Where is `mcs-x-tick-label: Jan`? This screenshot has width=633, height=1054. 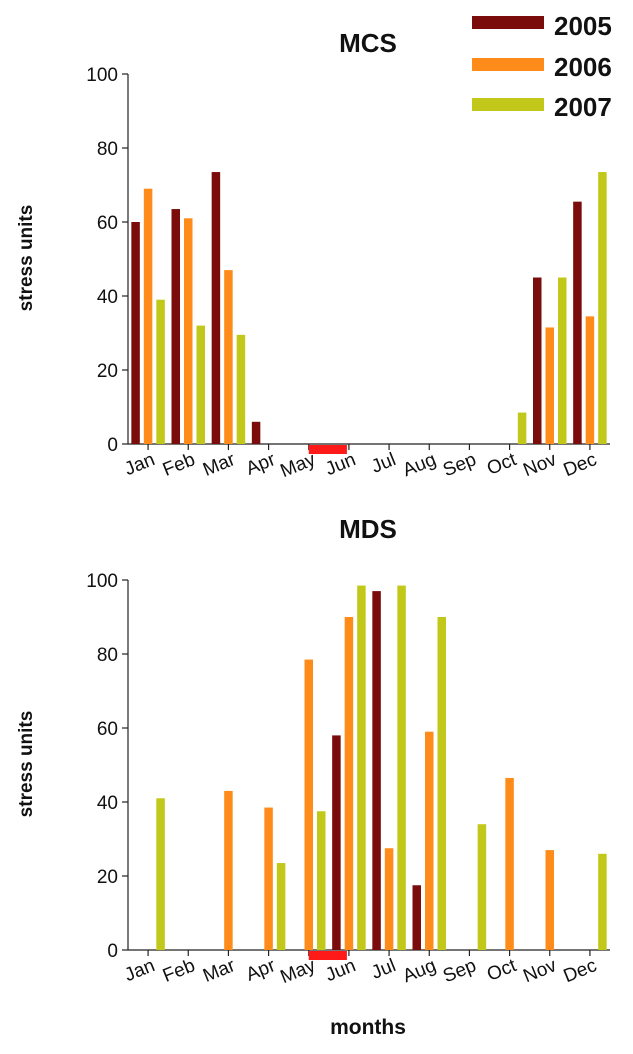 mcs-x-tick-label: Jan is located at coordinates (140, 464).